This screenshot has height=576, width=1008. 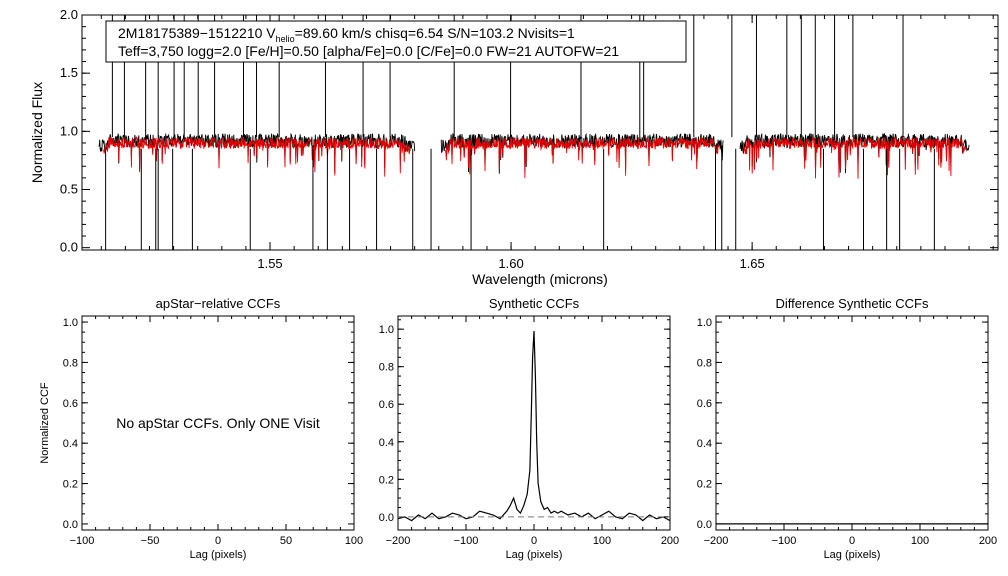 What do you see at coordinates (37, 132) in the screenshot?
I see `y-axis-label: Normalized Flux` at bounding box center [37, 132].